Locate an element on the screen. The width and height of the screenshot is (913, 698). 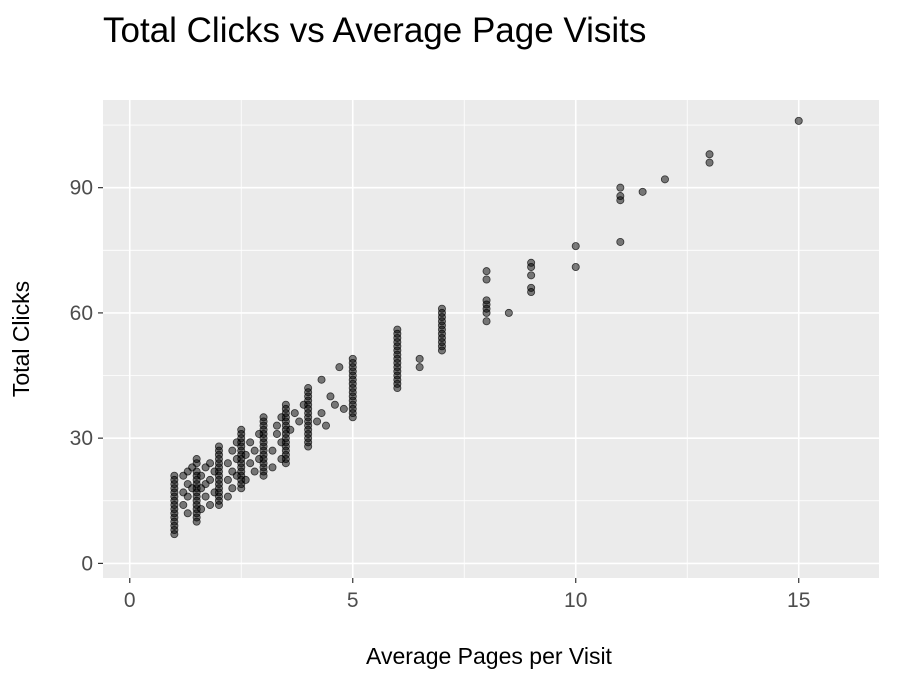
y-axis-ticks: 0 30 60 90 is located at coordinates (86, 376).